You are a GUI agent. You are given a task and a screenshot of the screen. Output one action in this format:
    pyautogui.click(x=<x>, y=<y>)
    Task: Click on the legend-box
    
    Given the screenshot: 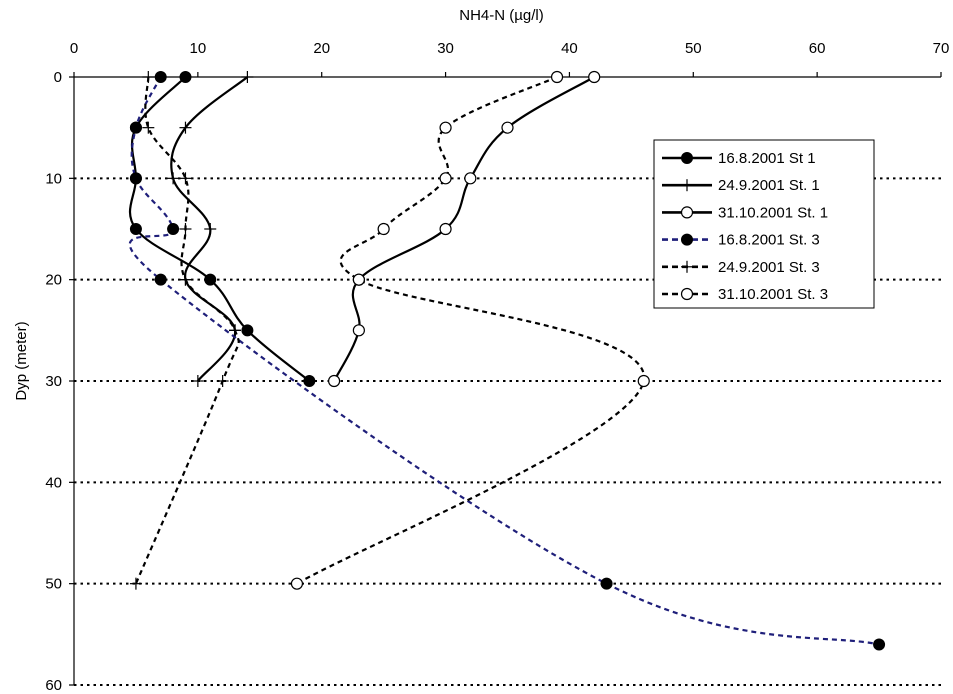 What is the action you would take?
    pyautogui.click(x=764, y=224)
    